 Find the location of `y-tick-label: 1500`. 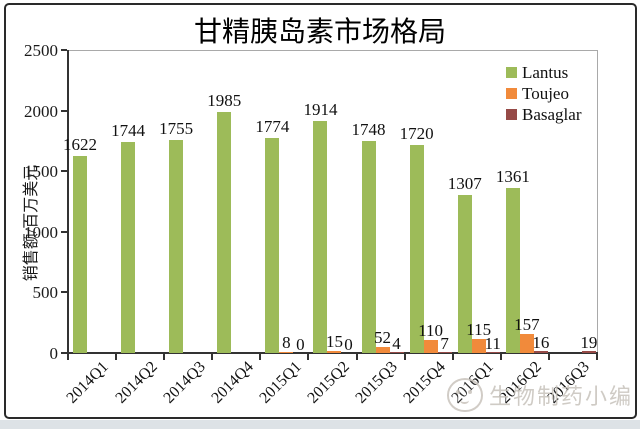

y-tick-label: 1500 is located at coordinates (41, 172).